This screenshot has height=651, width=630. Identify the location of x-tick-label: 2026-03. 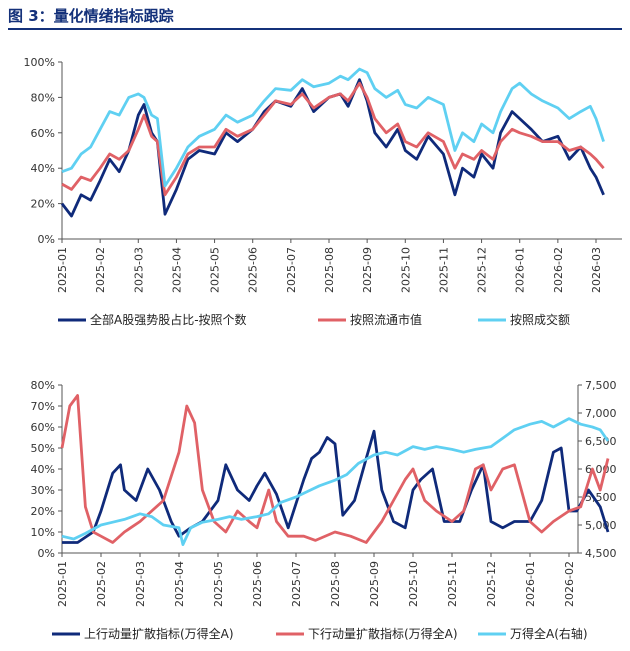
(596, 270).